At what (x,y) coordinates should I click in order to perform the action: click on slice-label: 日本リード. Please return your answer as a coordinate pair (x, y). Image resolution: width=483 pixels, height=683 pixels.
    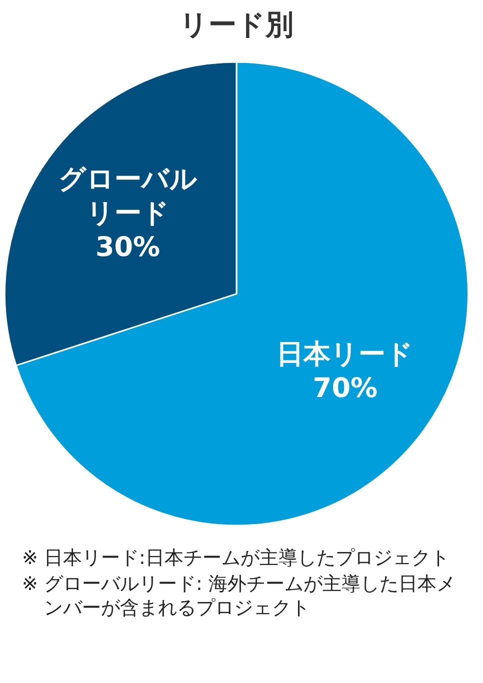
    Looking at the image, I should click on (345, 354).